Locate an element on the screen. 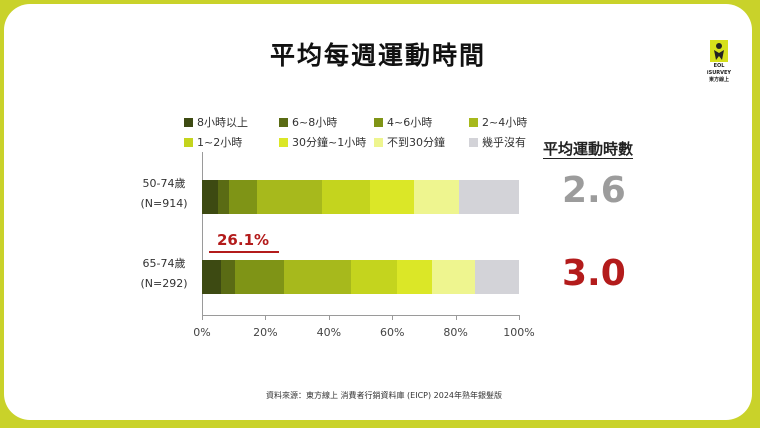 The width and height of the screenshot is (760, 428). logo-line1: EOL is located at coordinates (719, 66).